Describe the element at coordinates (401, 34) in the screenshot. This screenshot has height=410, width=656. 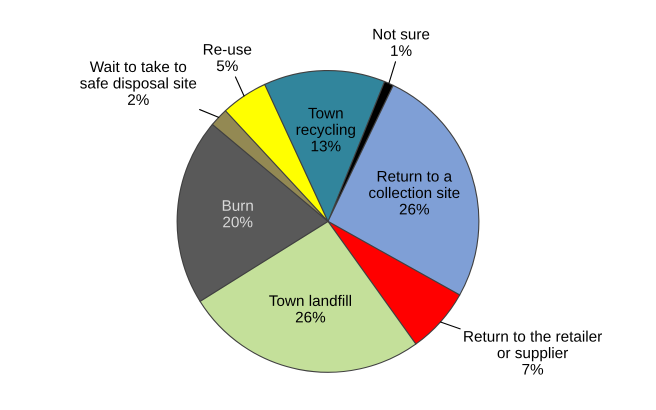
I see `slice-label: Not sure` at that location.